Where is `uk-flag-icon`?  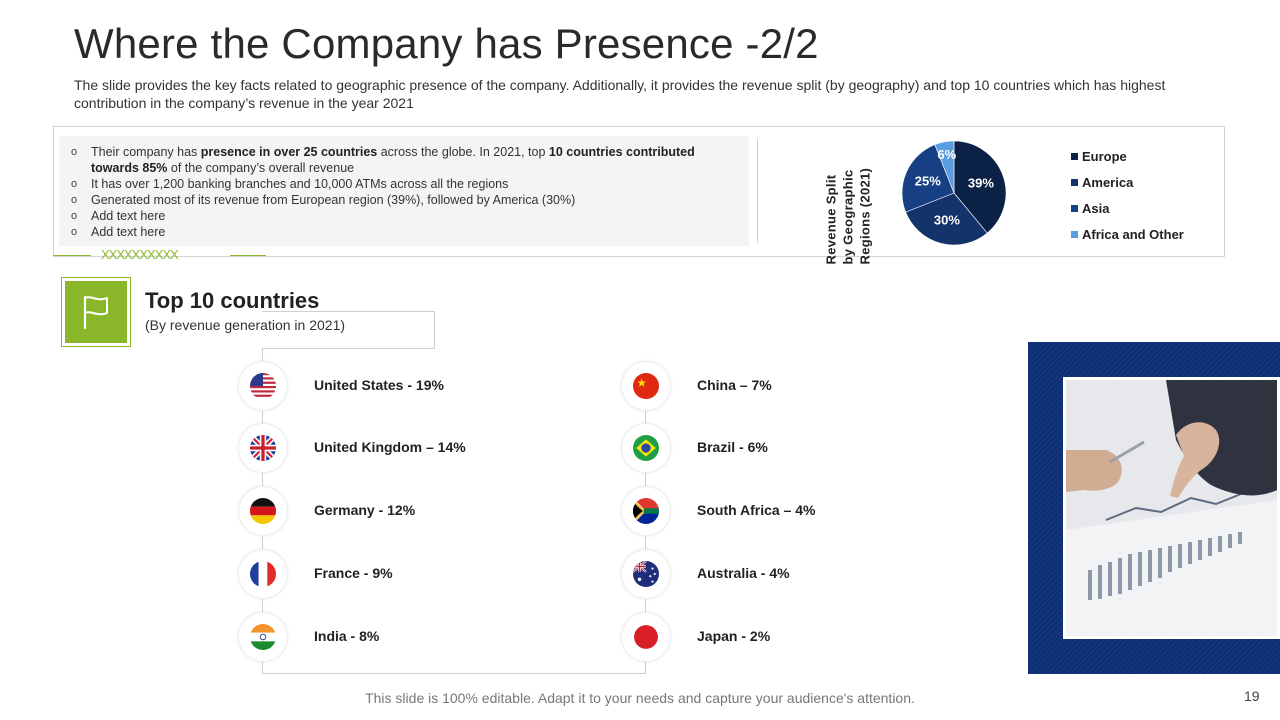 uk-flag-icon is located at coordinates (263, 448).